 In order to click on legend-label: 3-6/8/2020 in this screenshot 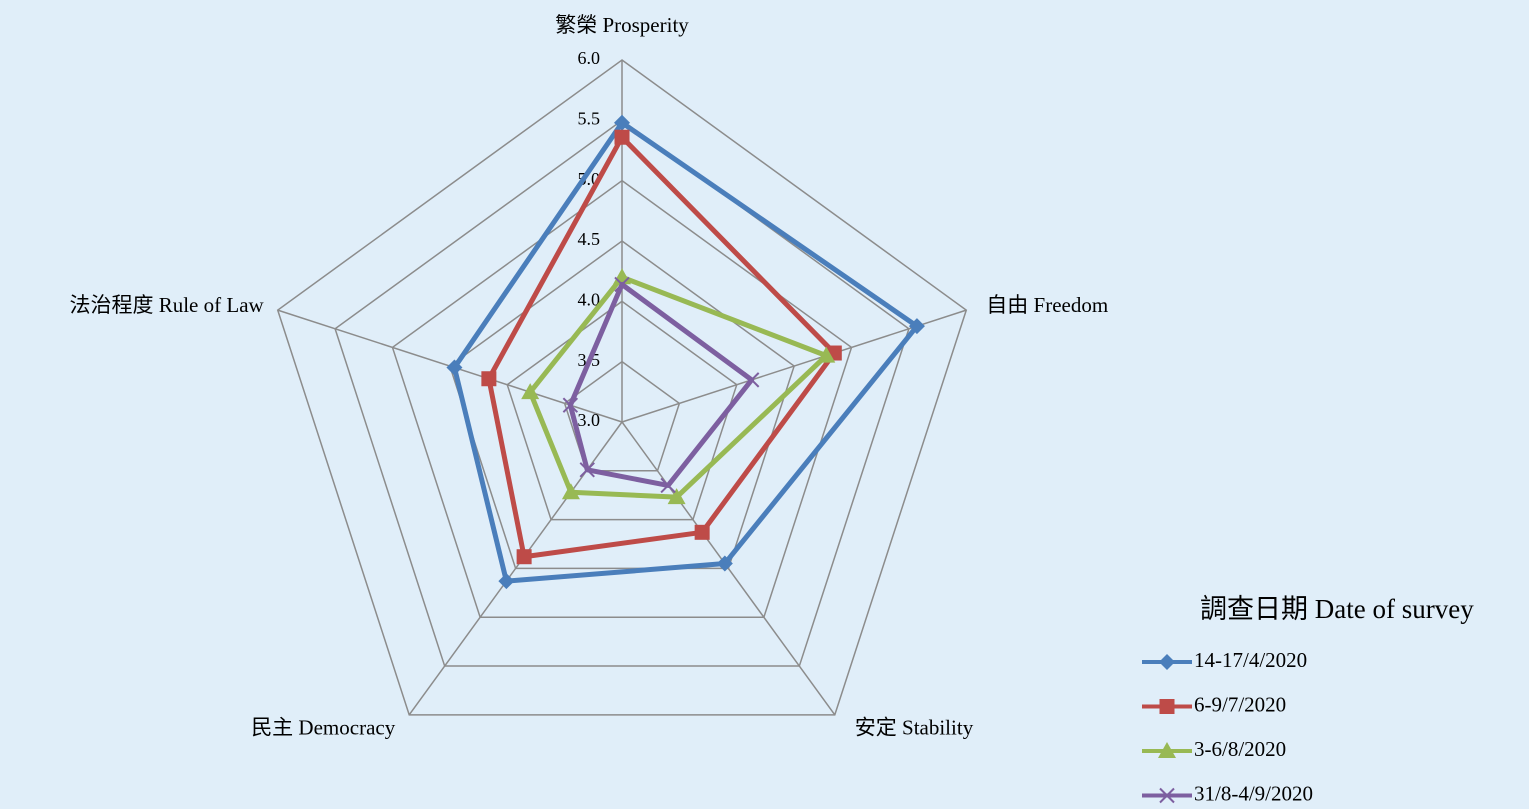, I will do `click(1240, 749)`.